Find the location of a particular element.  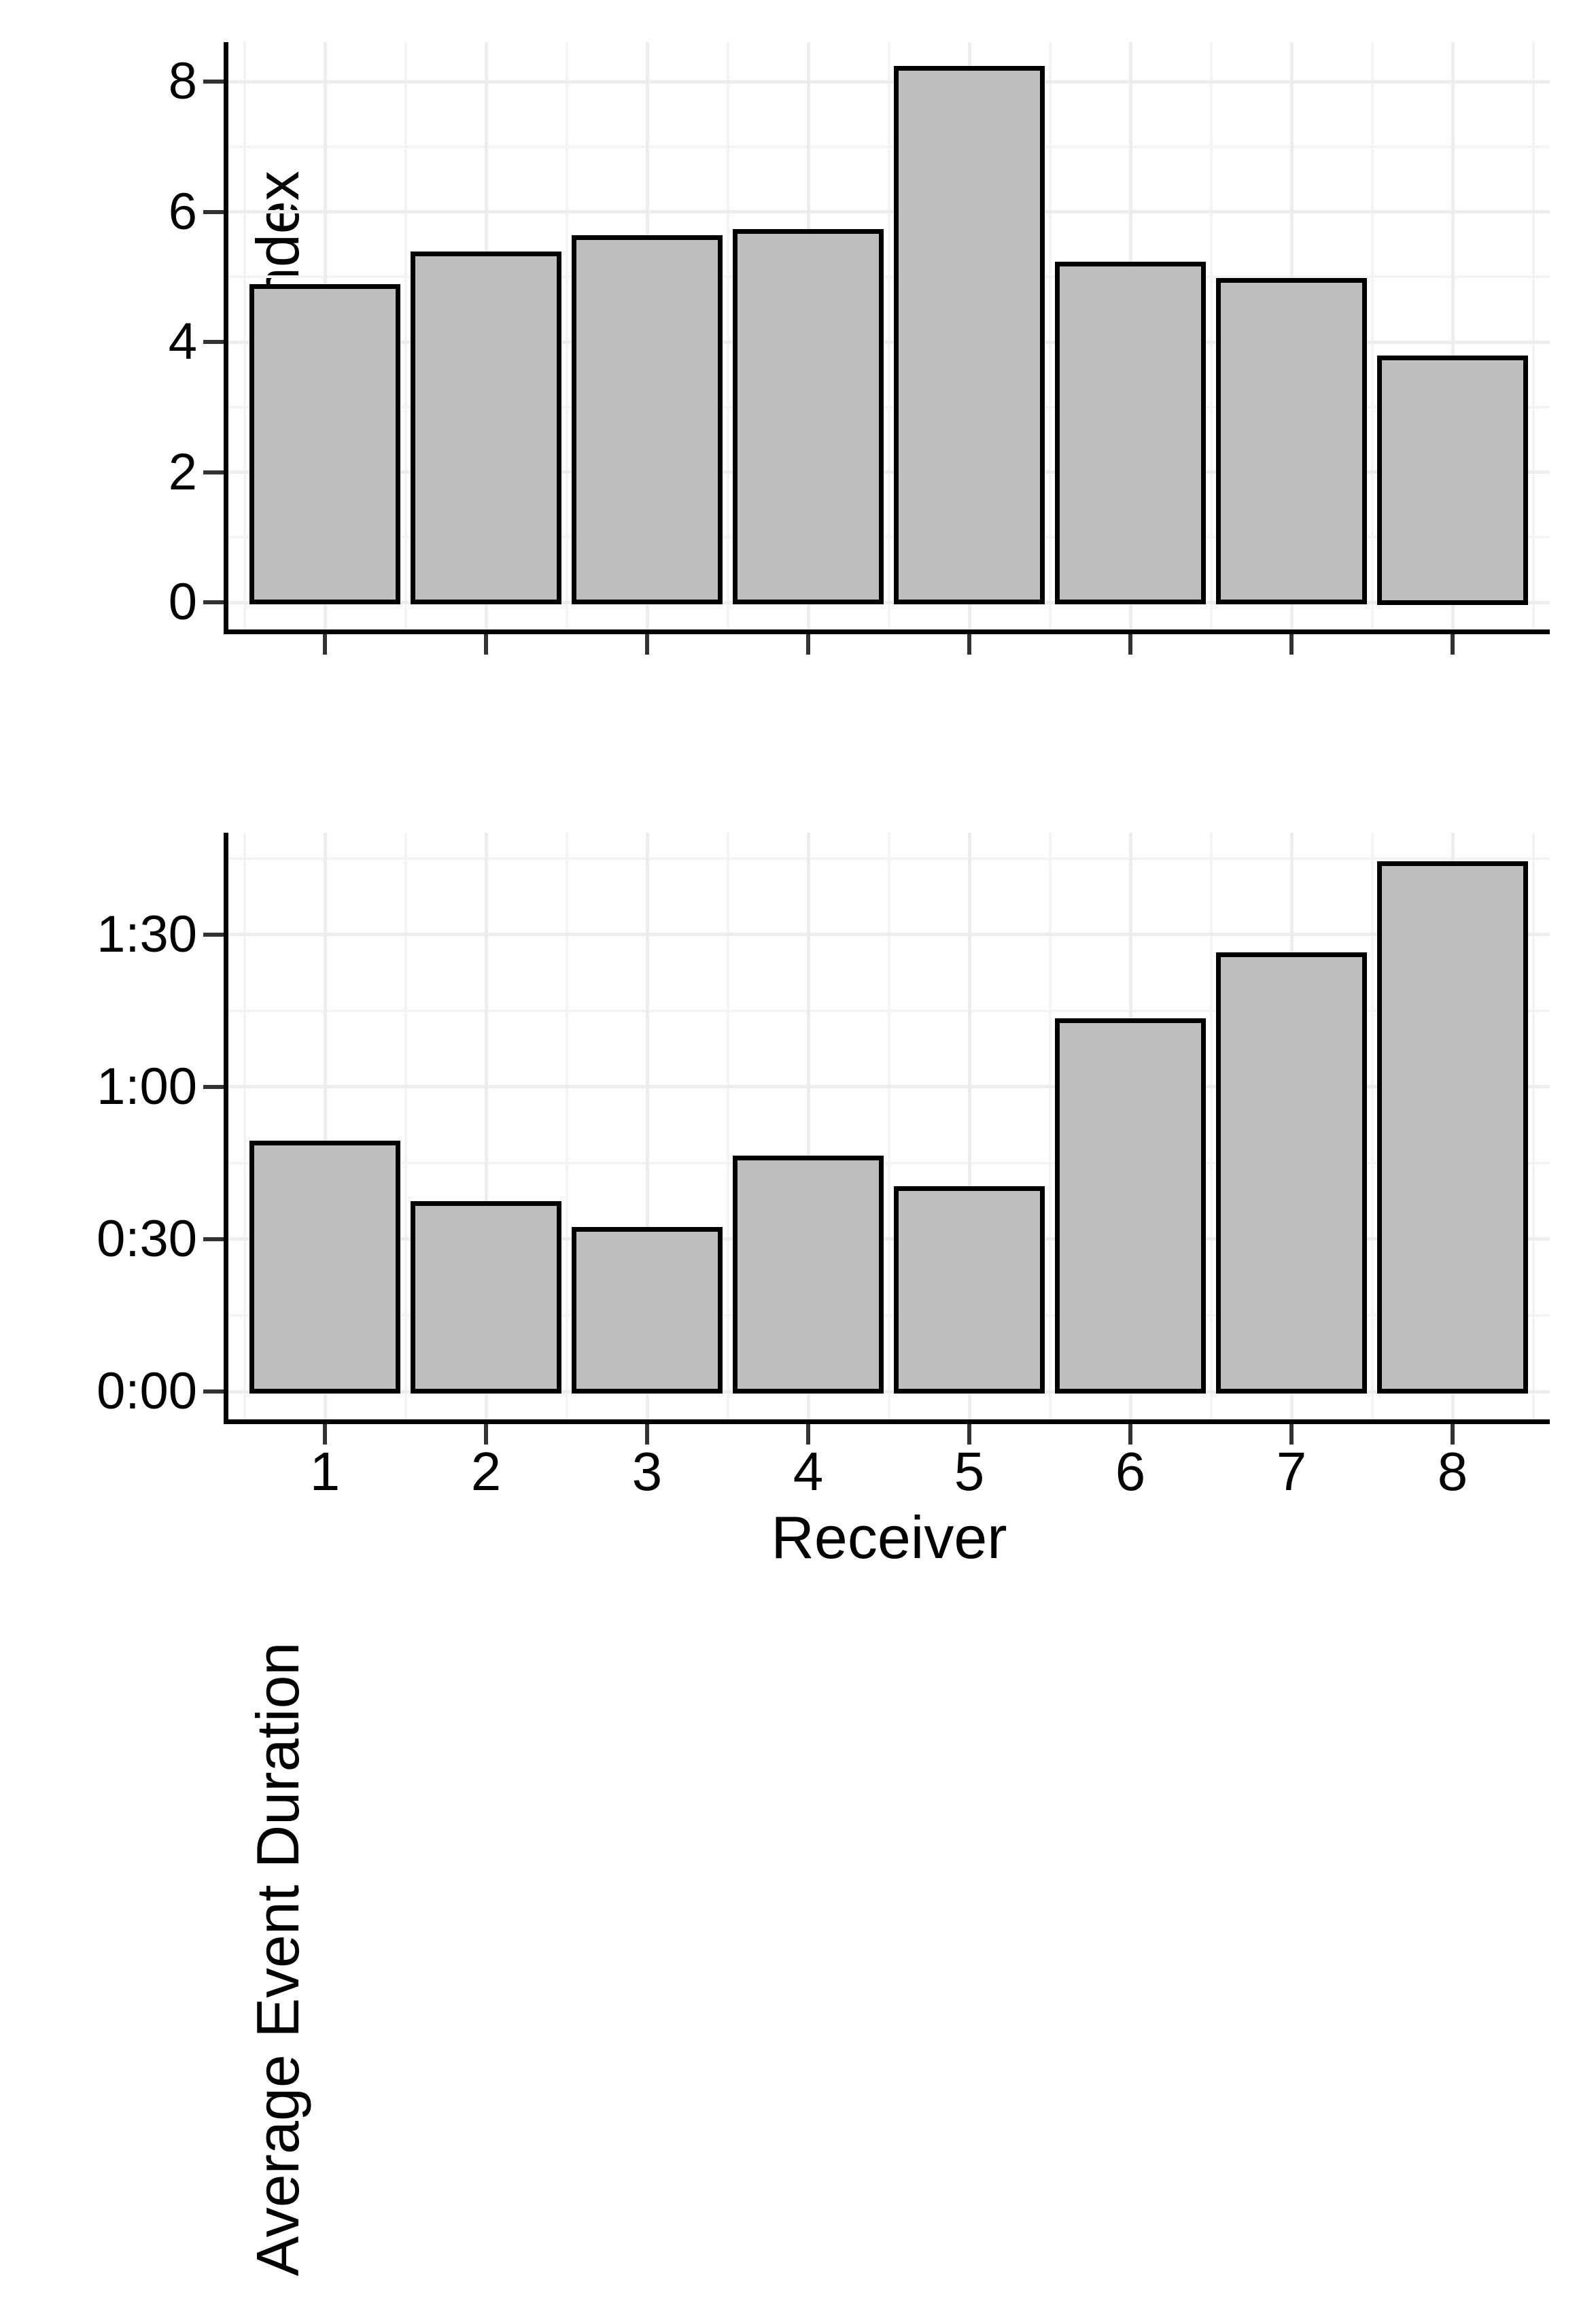

top-y-tick-label: 2 is located at coordinates (182, 472).